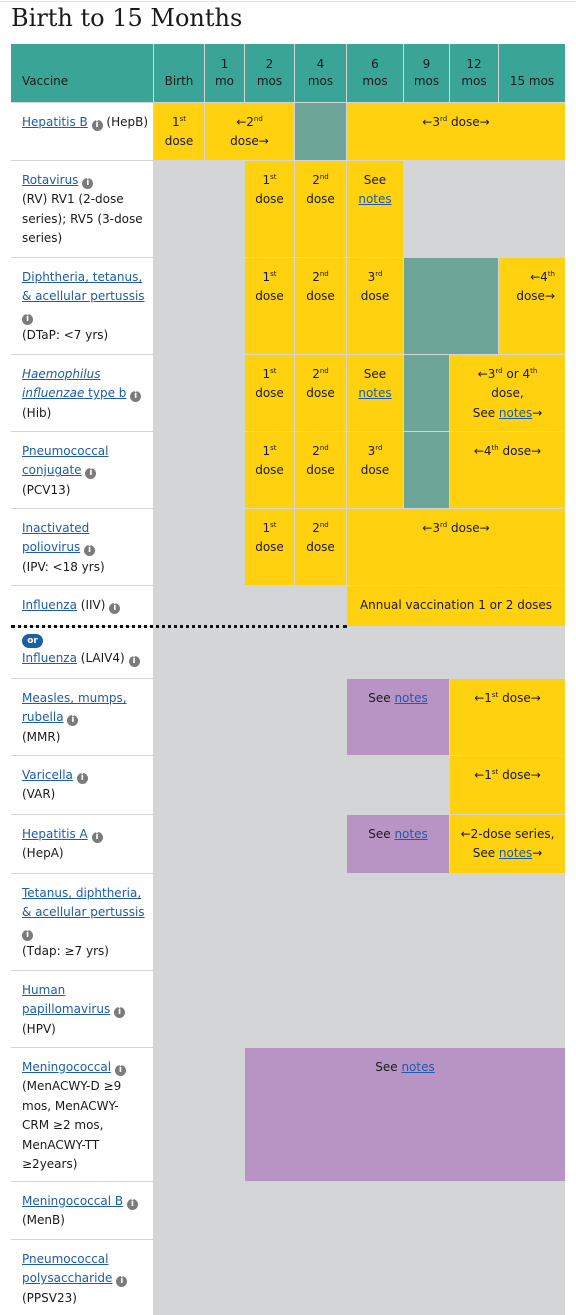 This screenshot has width=576, height=1315. Describe the element at coordinates (82, 893) in the screenshot. I see `tdap-link-line1: Tetanus, diphtheria,` at that location.